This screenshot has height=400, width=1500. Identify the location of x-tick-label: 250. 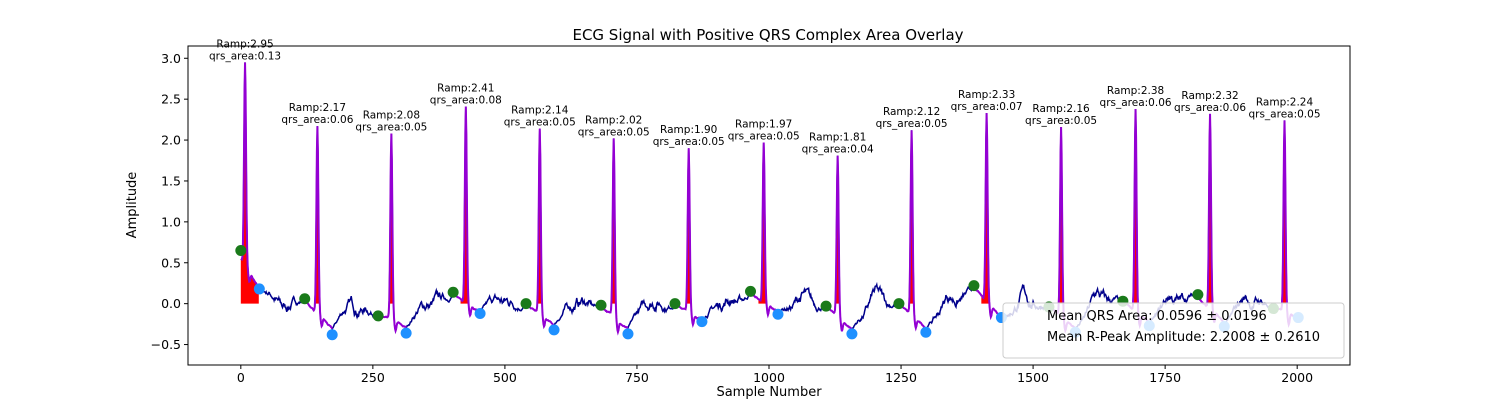
(373, 377).